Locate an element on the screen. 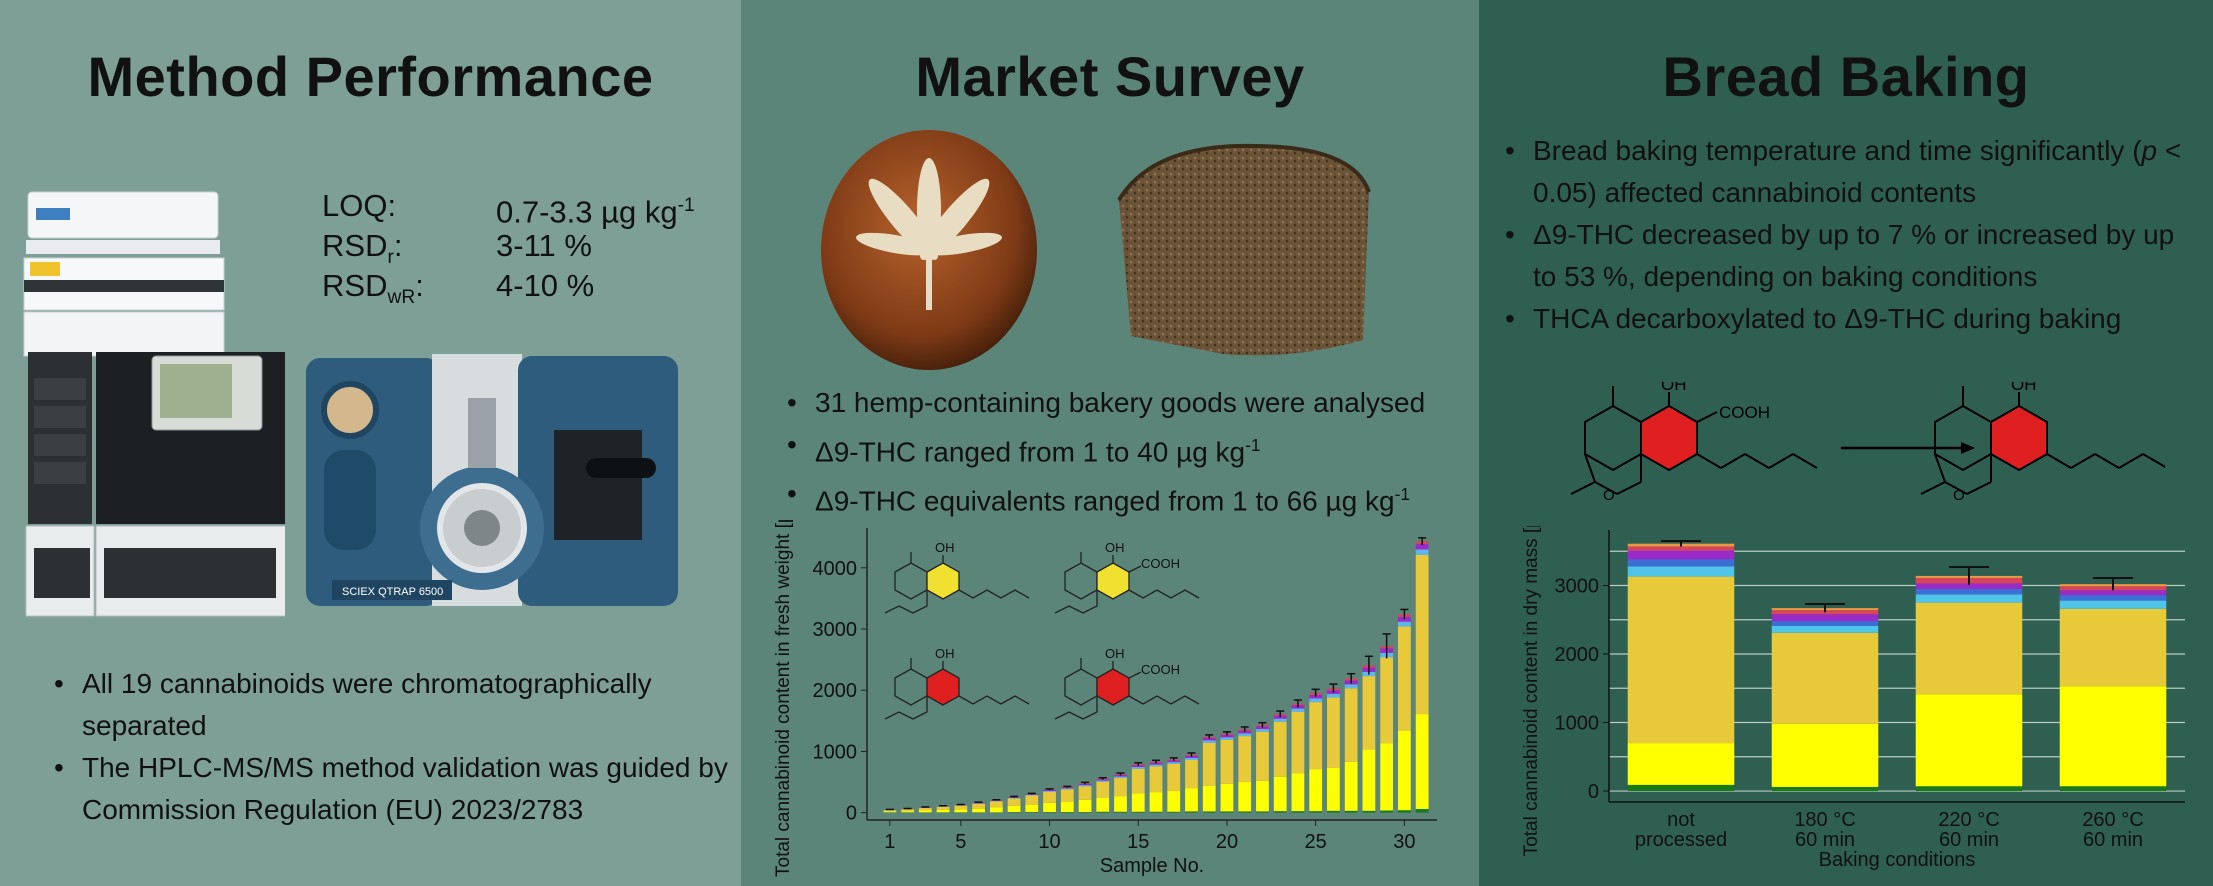 The height and width of the screenshot is (886, 2213). spec-value: 4-10 % is located at coordinates (545, 286).